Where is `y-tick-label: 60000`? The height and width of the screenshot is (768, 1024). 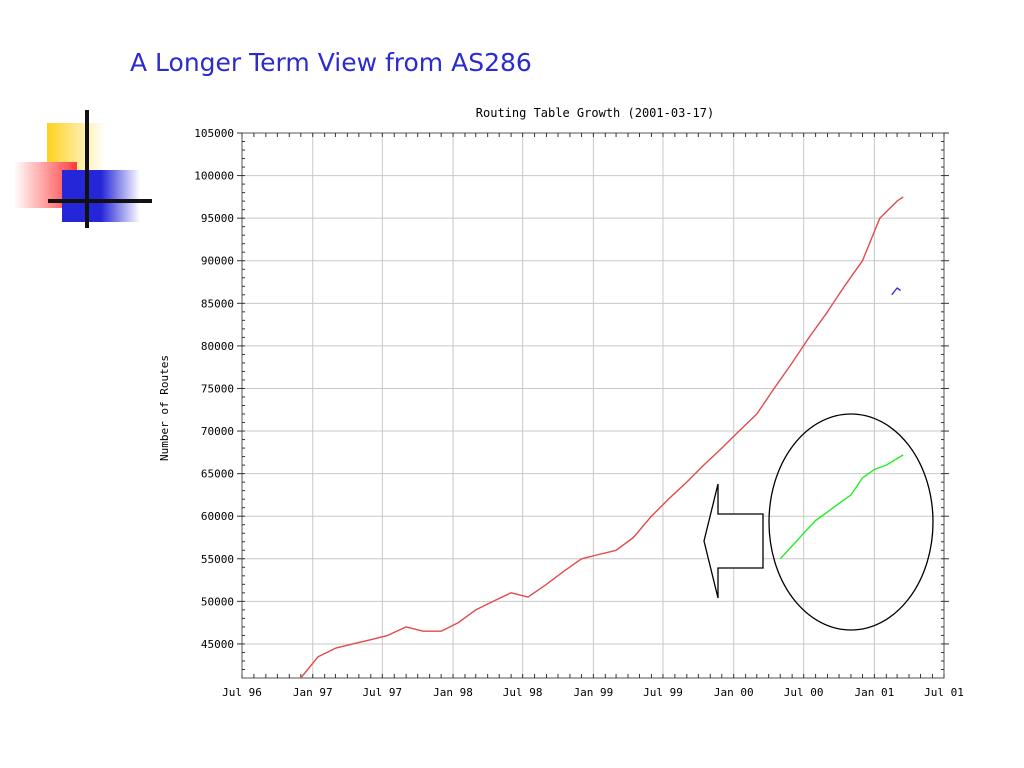
y-tick-label: 60000 is located at coordinates (217, 516).